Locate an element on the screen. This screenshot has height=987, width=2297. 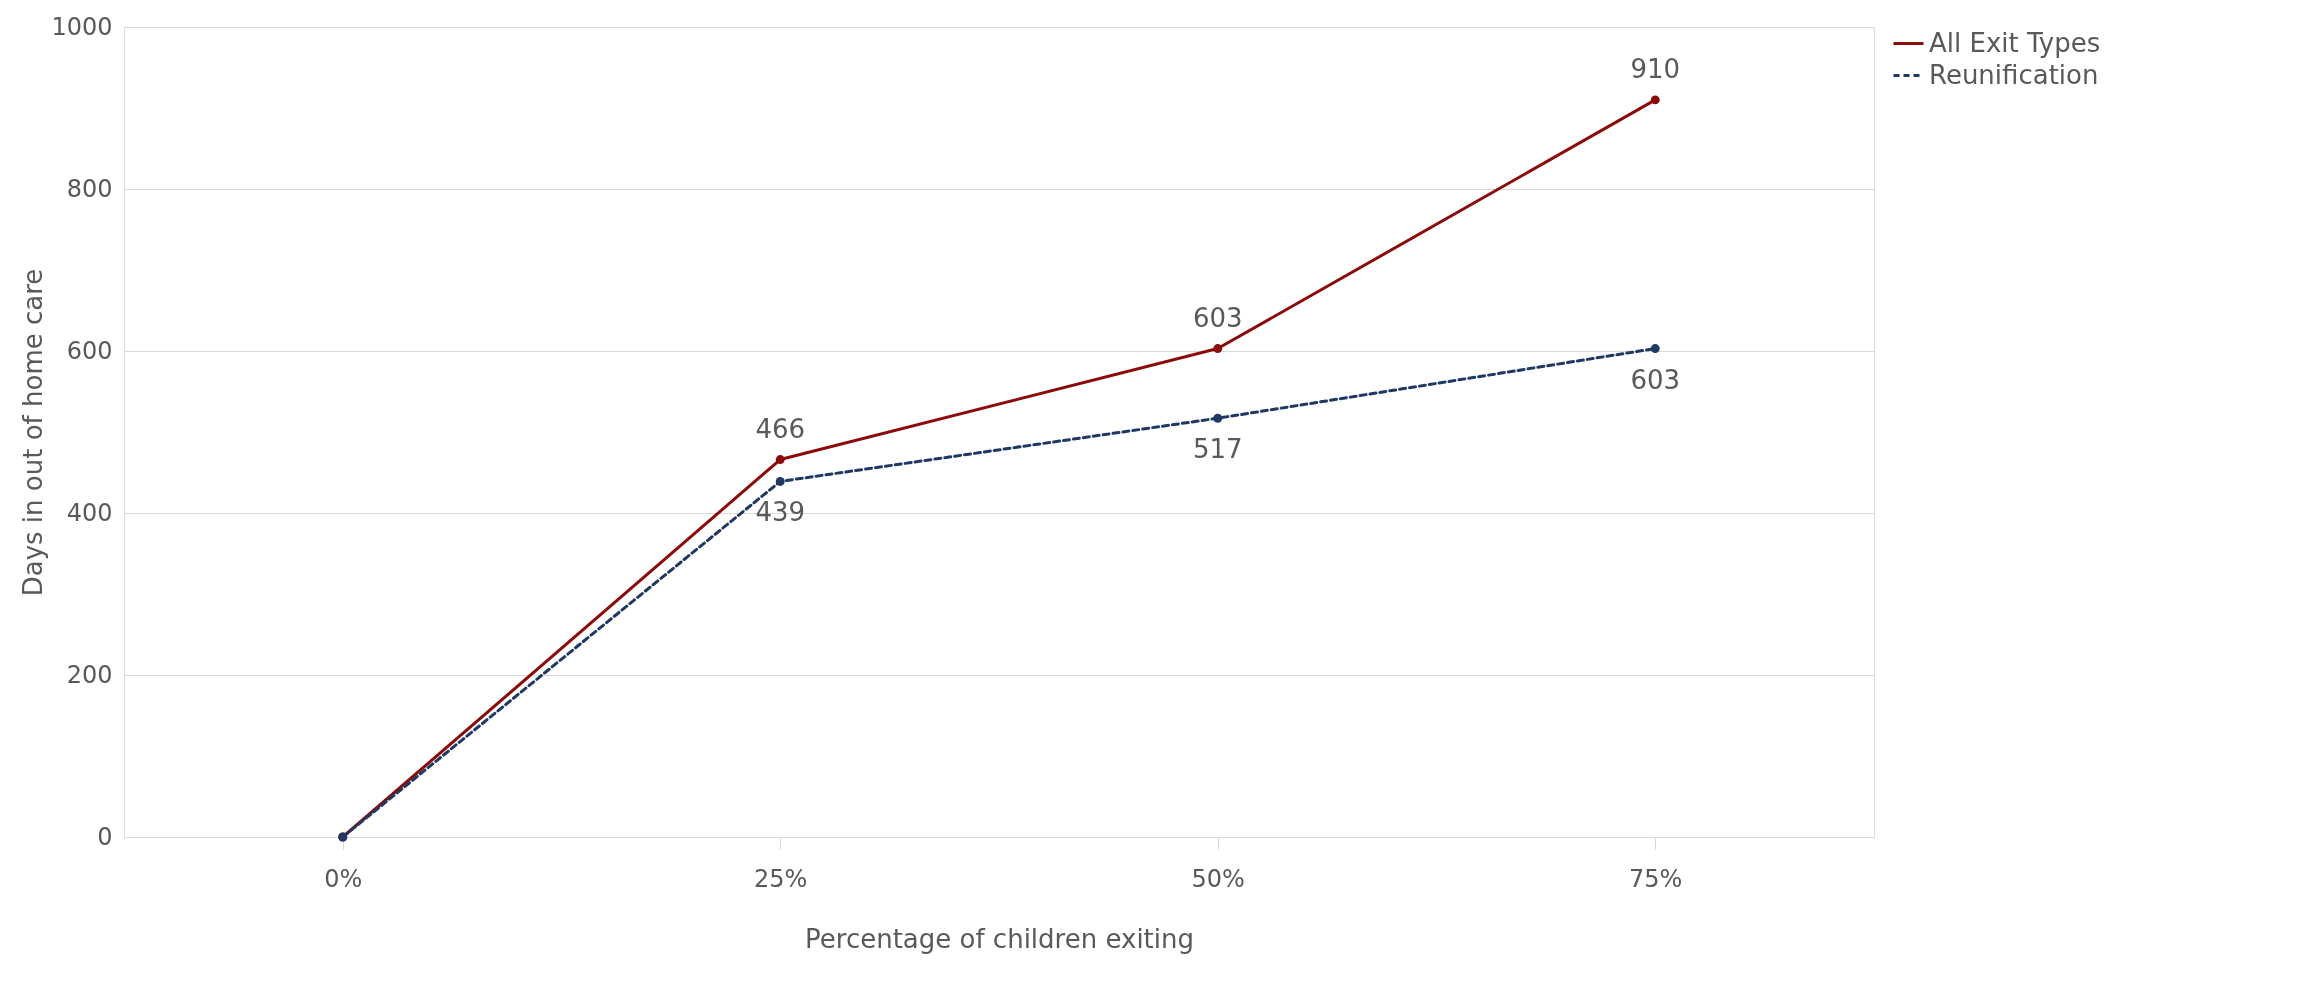
data-label: 910 is located at coordinates (1655, 68).